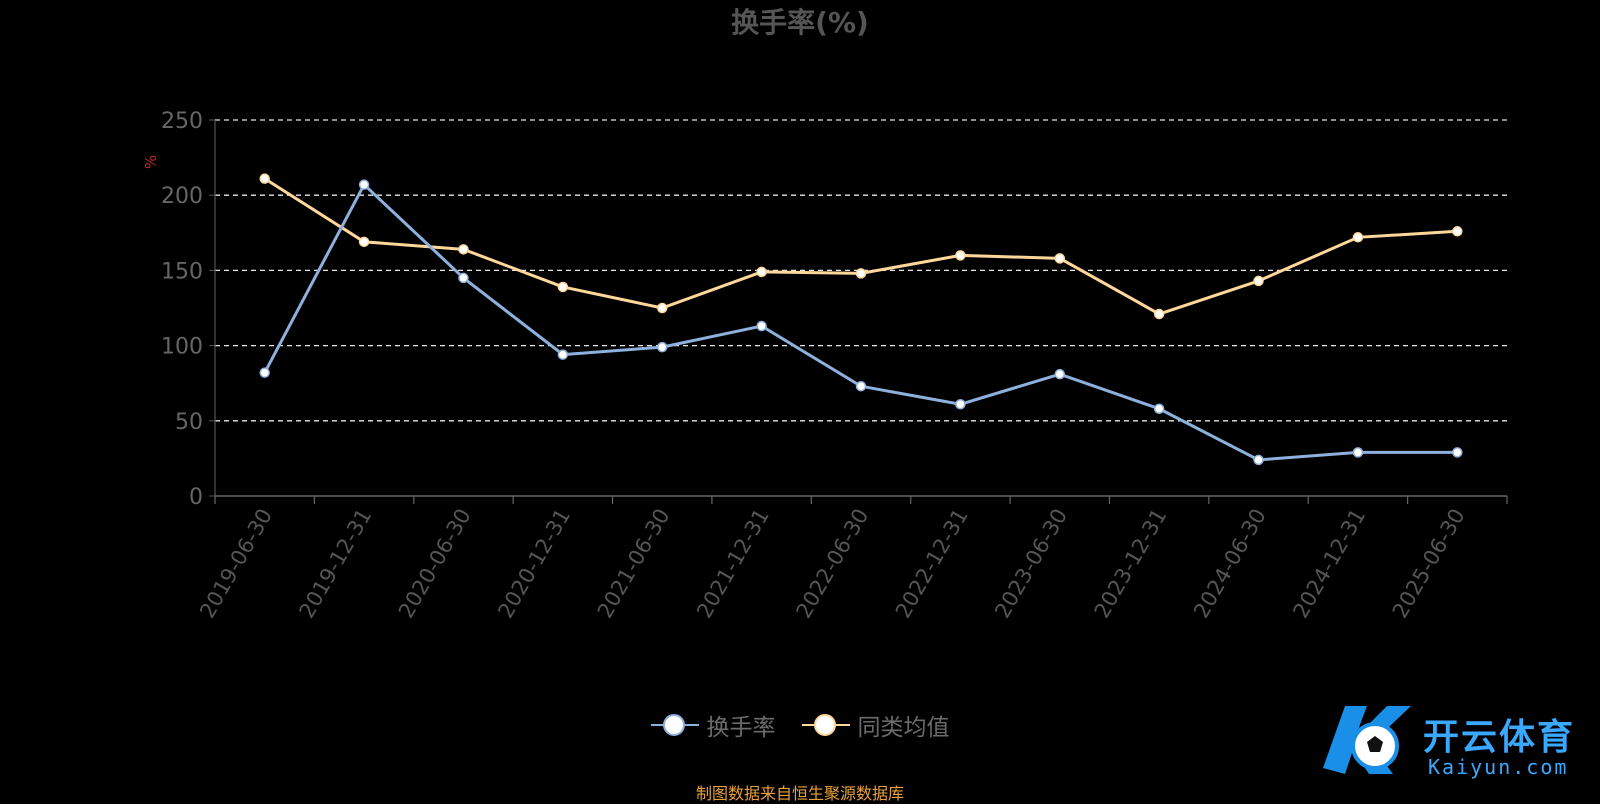 Image resolution: width=1600 pixels, height=804 pixels. What do you see at coordinates (336, 564) in the screenshot?
I see `x-tick-label: 2019-12-31` at bounding box center [336, 564].